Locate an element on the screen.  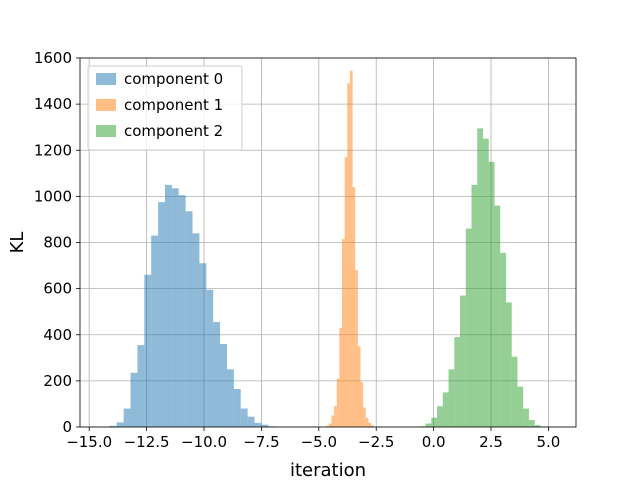
x-tick-label: −7.5 is located at coordinates (261, 442).